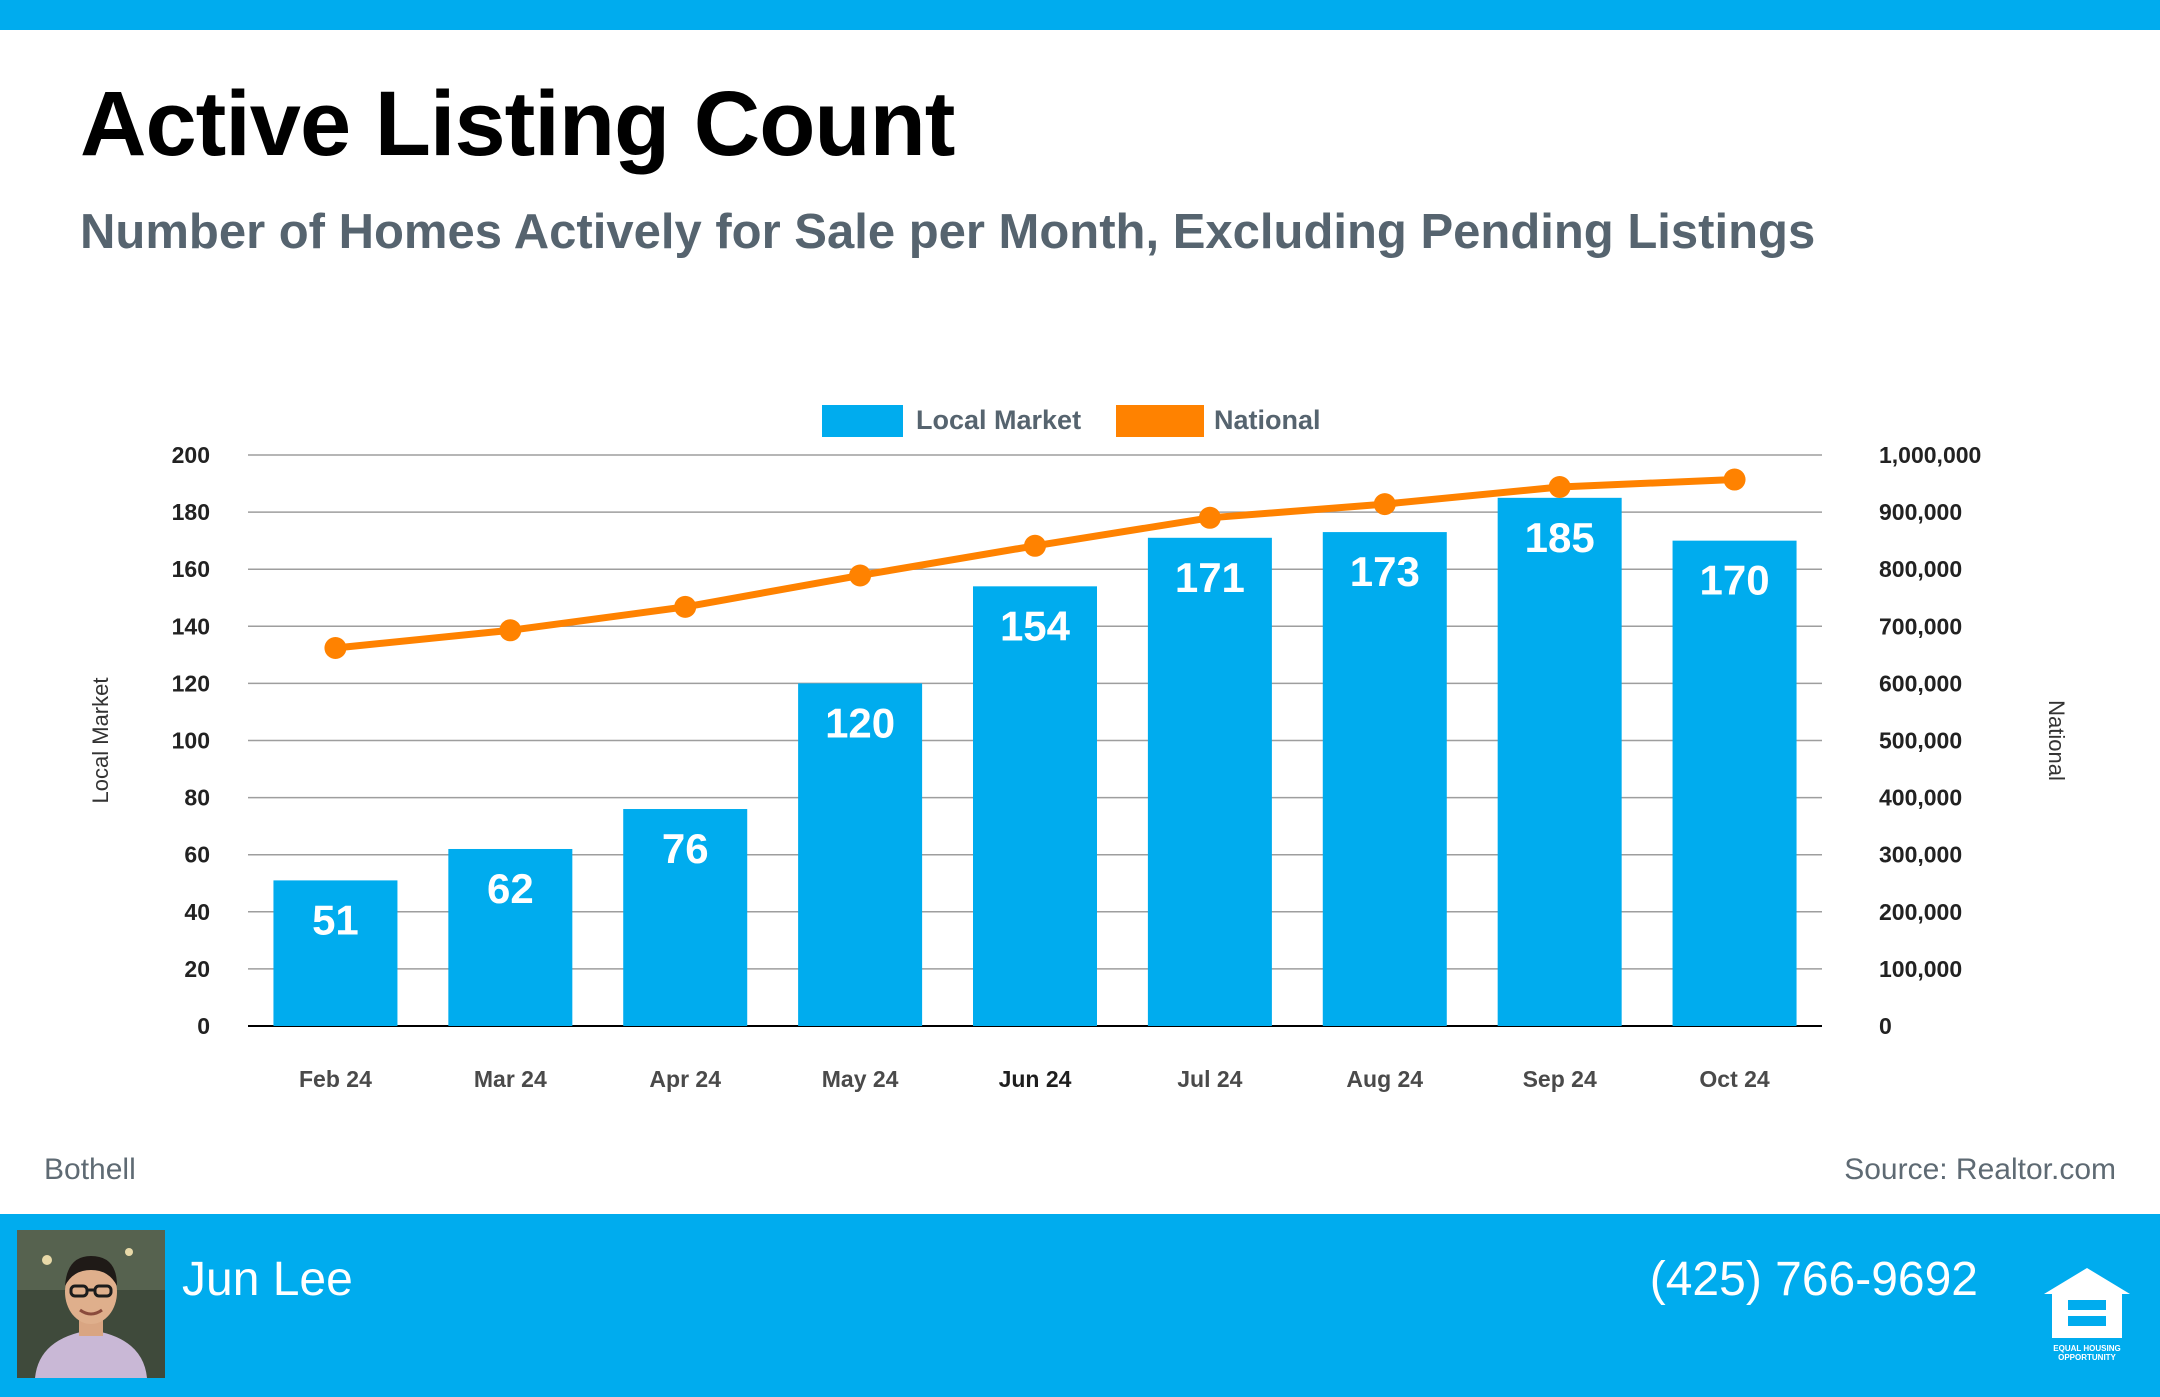 The width and height of the screenshot is (2160, 1397). I want to click on x-tick-label: Feb 24, so click(335, 1079).